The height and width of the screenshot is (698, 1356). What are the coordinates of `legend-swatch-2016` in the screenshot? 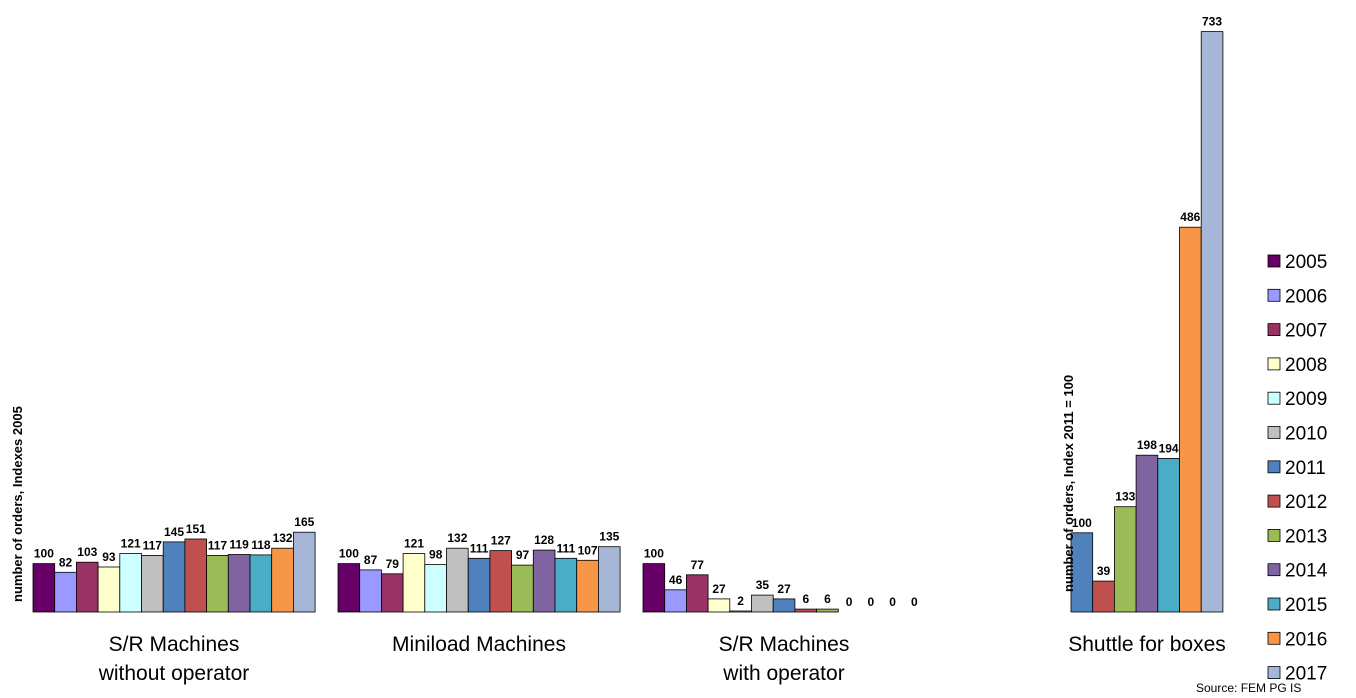 It's located at (1274, 638).